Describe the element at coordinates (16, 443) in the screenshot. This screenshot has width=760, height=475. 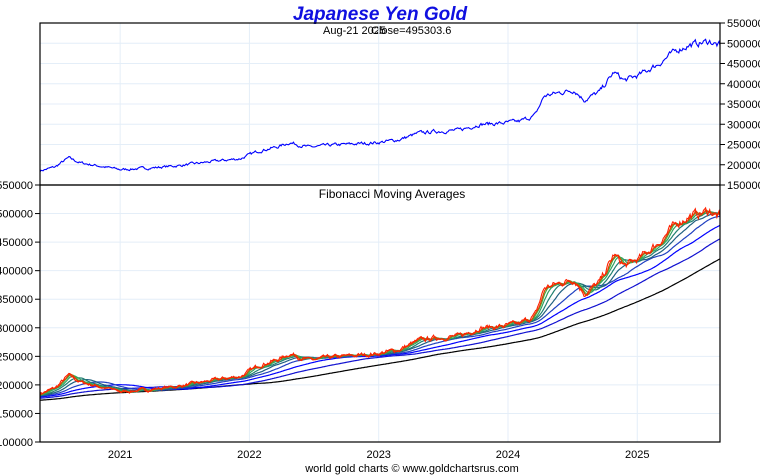
I see `bottom-y-tick-label: 100000` at that location.